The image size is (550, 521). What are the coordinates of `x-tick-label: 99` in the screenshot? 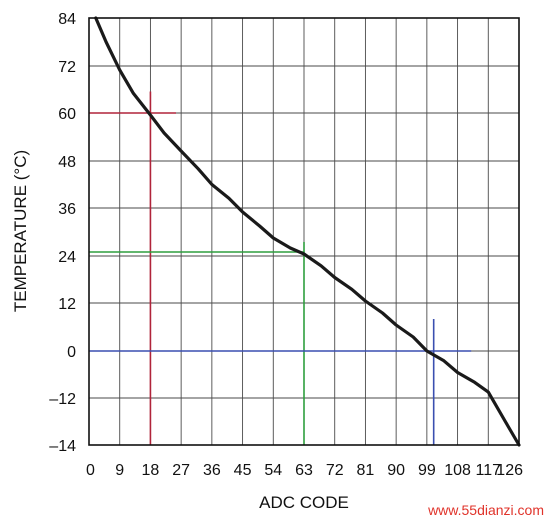 It's located at (427, 470).